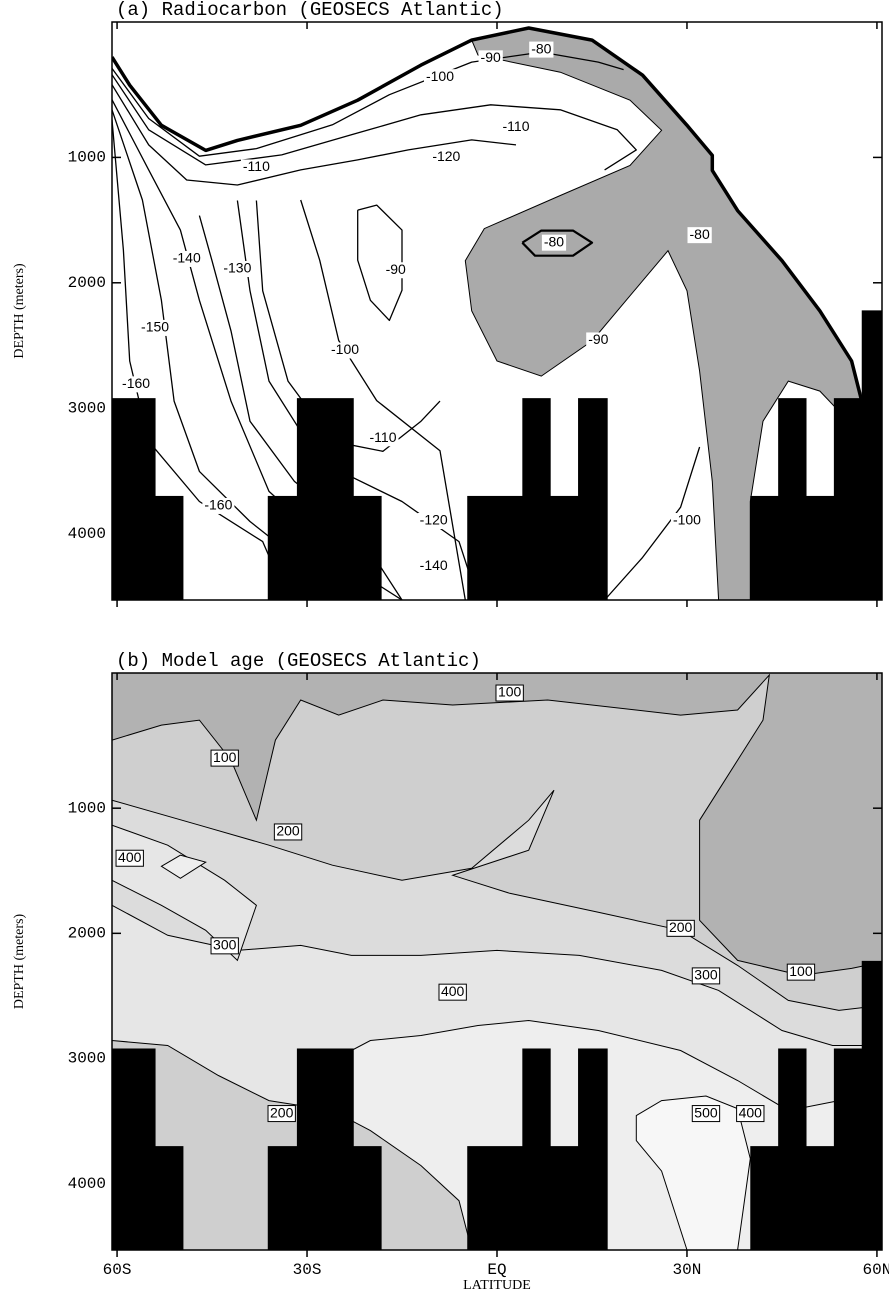  I want to click on contour-label: 400, so click(453, 991).